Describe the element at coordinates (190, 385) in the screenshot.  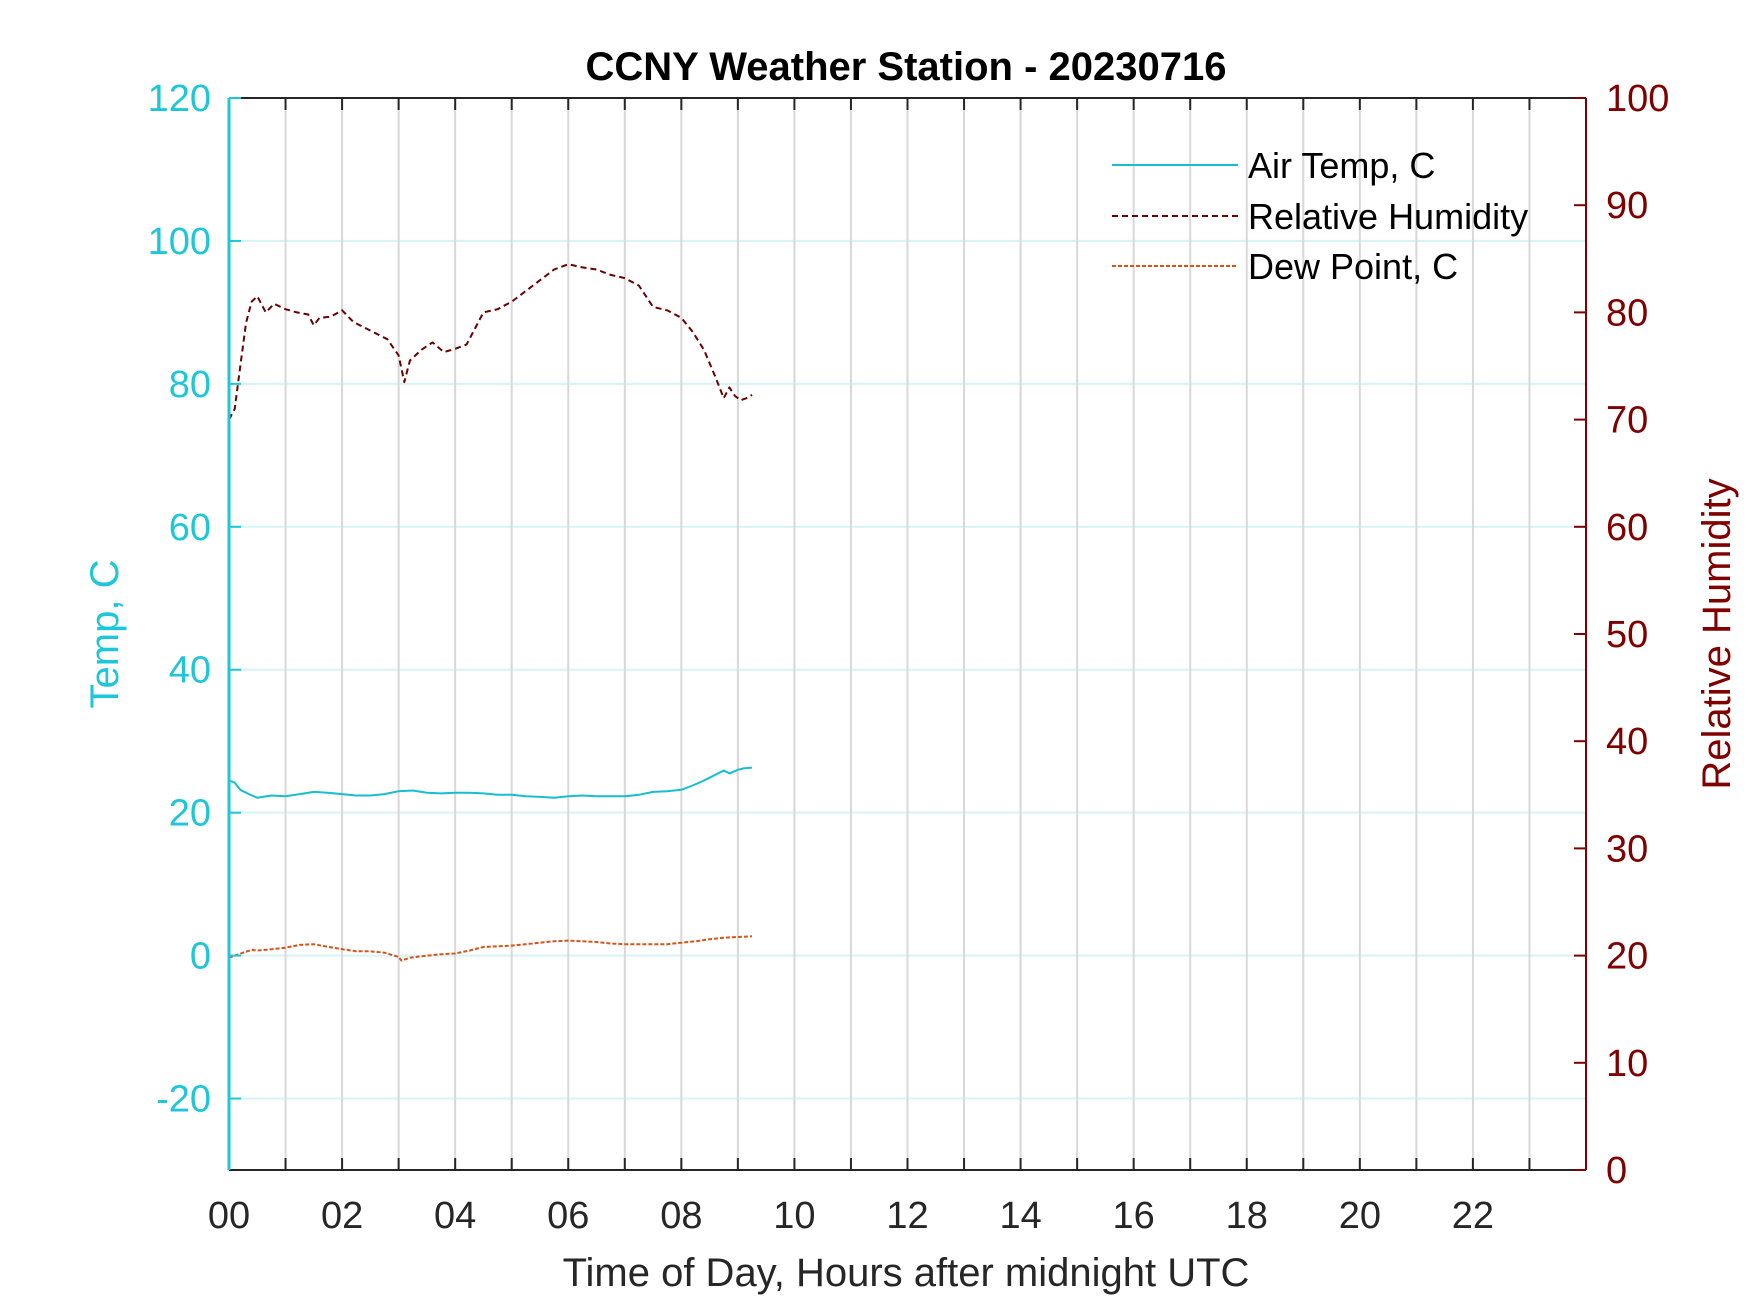
I see `y-left-tick-label: 80` at that location.